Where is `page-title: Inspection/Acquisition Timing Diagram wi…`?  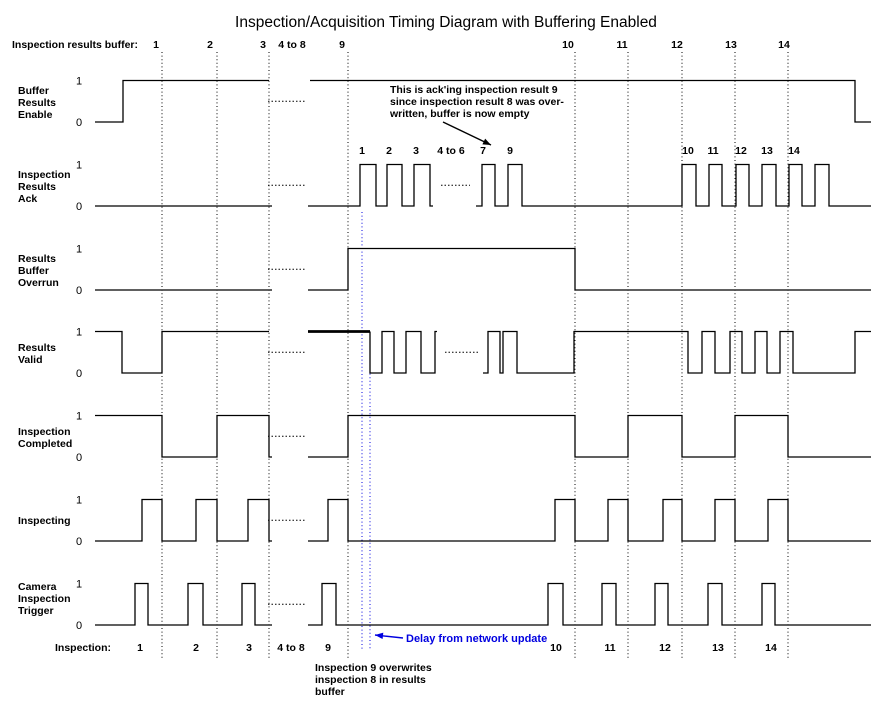
page-title: Inspection/Acquisition Timing Diagram wi… is located at coordinates (446, 22).